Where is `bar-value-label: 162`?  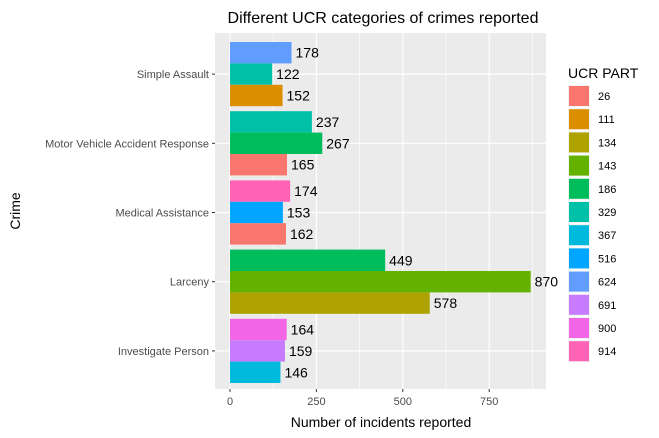
bar-value-label: 162 is located at coordinates (302, 234).